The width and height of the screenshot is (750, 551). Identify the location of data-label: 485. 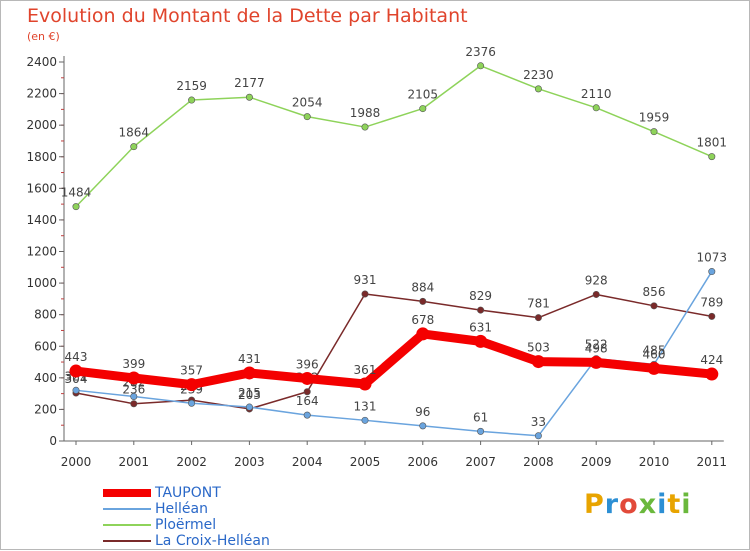
(654, 350).